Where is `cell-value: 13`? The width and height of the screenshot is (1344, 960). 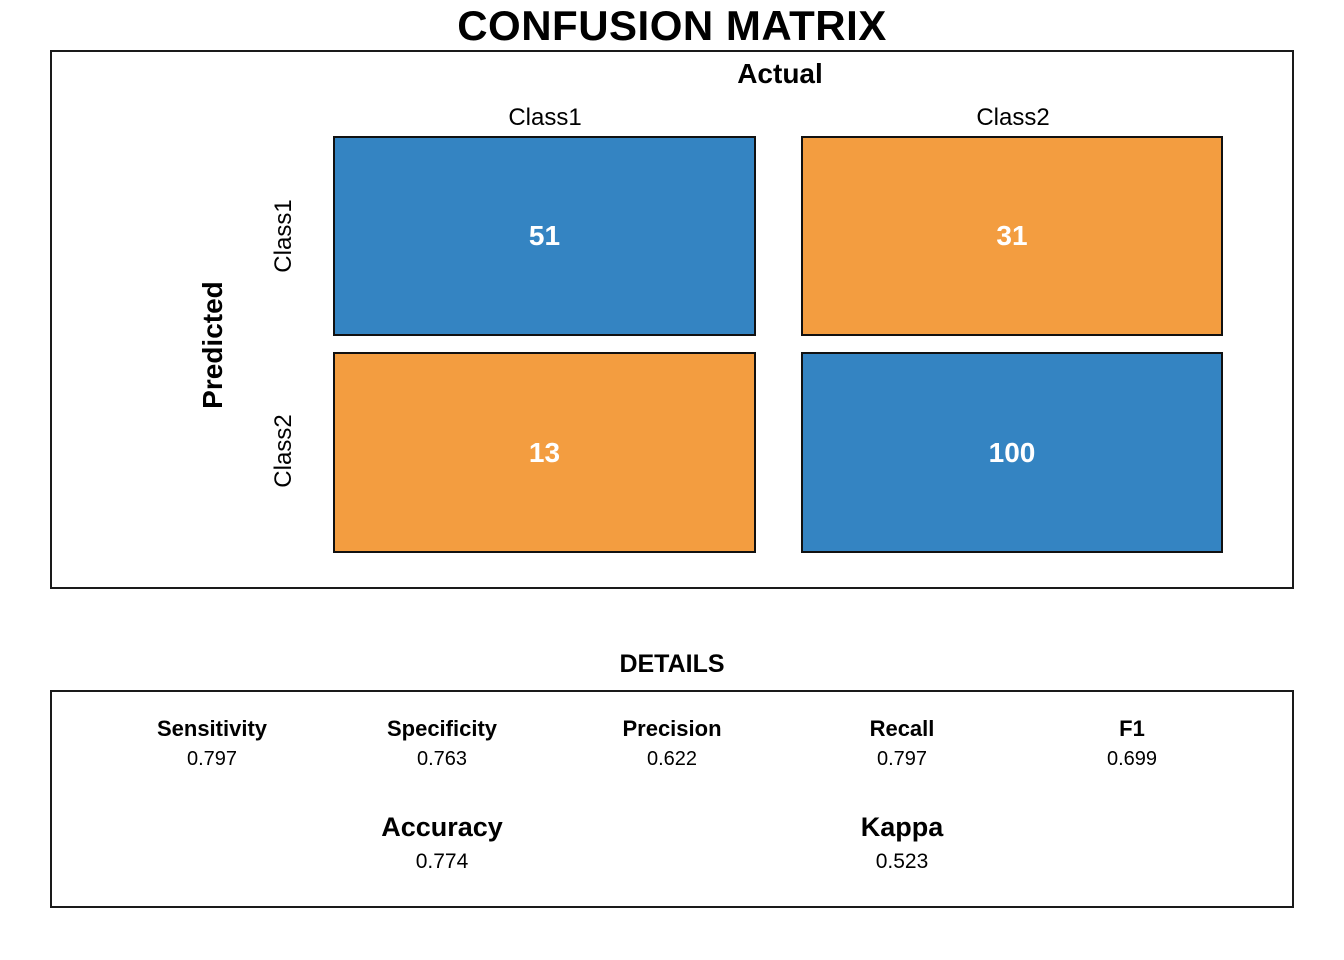 cell-value: 13 is located at coordinates (544, 452).